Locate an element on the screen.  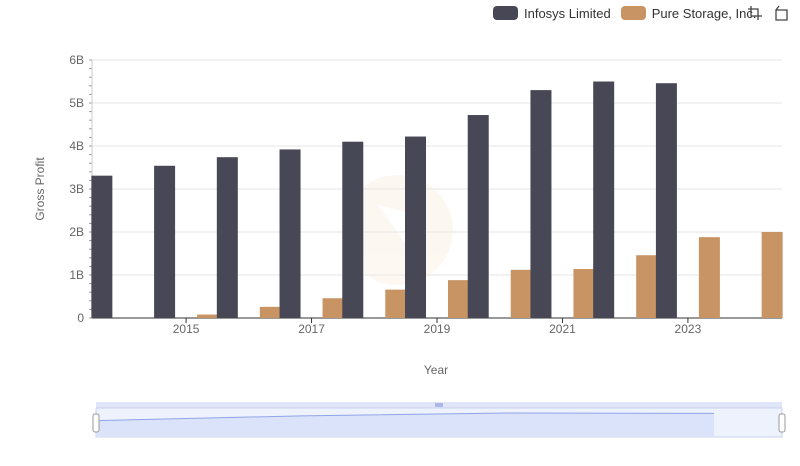
navigator-left-handle is located at coordinates (96, 423).